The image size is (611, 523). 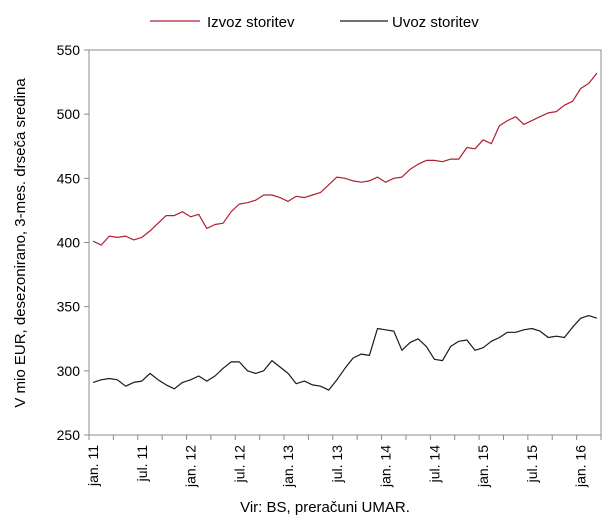 I want to click on legend-label-uvoz: Uvoz storitev, so click(x=435, y=22).